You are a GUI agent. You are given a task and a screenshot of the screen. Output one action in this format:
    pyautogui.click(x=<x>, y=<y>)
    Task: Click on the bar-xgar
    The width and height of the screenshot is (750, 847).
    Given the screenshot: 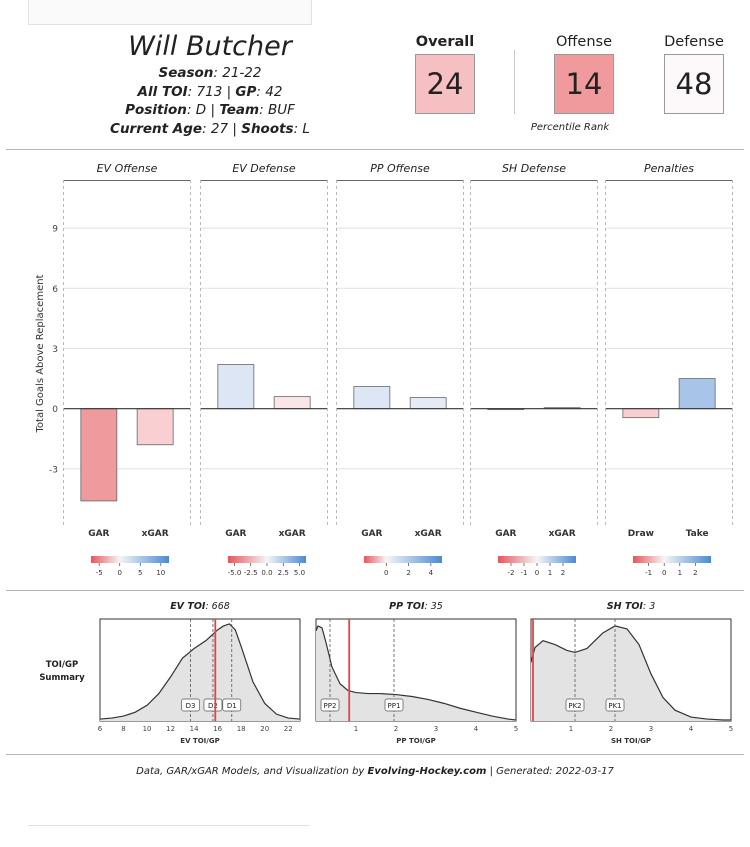 What is the action you would take?
    pyautogui.click(x=292, y=403)
    